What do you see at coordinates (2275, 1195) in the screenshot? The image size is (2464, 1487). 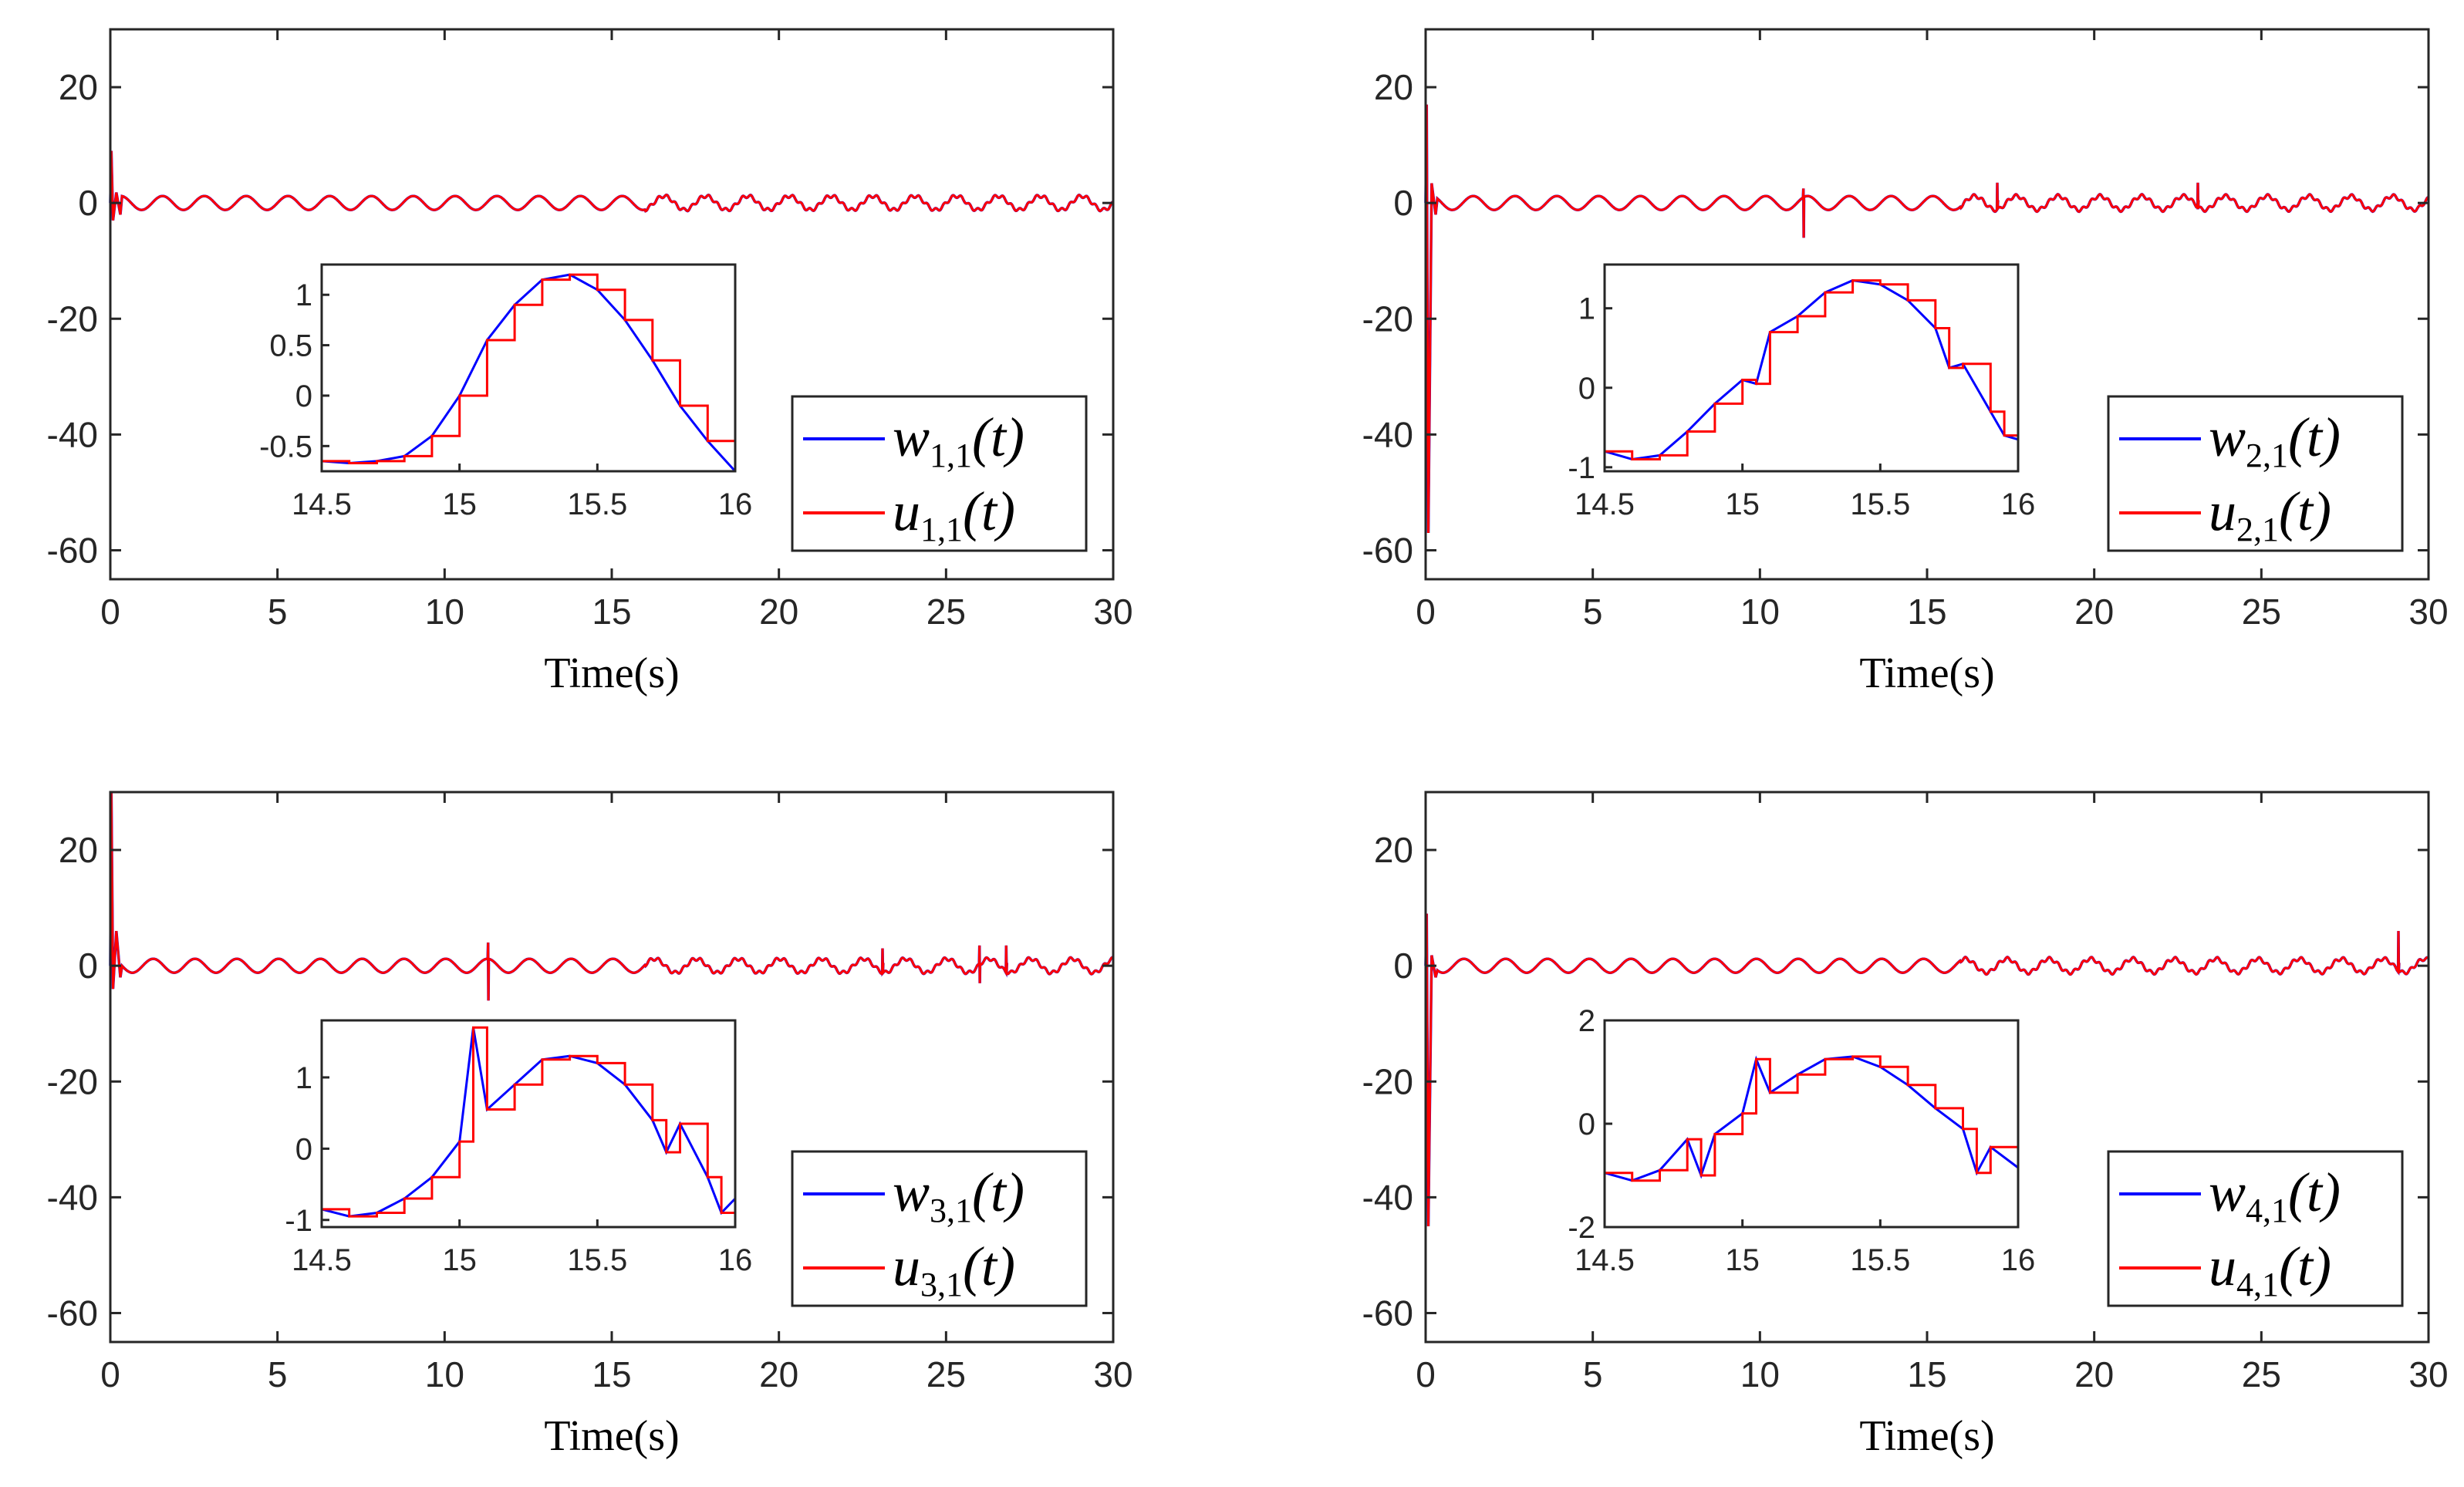 I see `legend-label: w4,1(t)` at bounding box center [2275, 1195].